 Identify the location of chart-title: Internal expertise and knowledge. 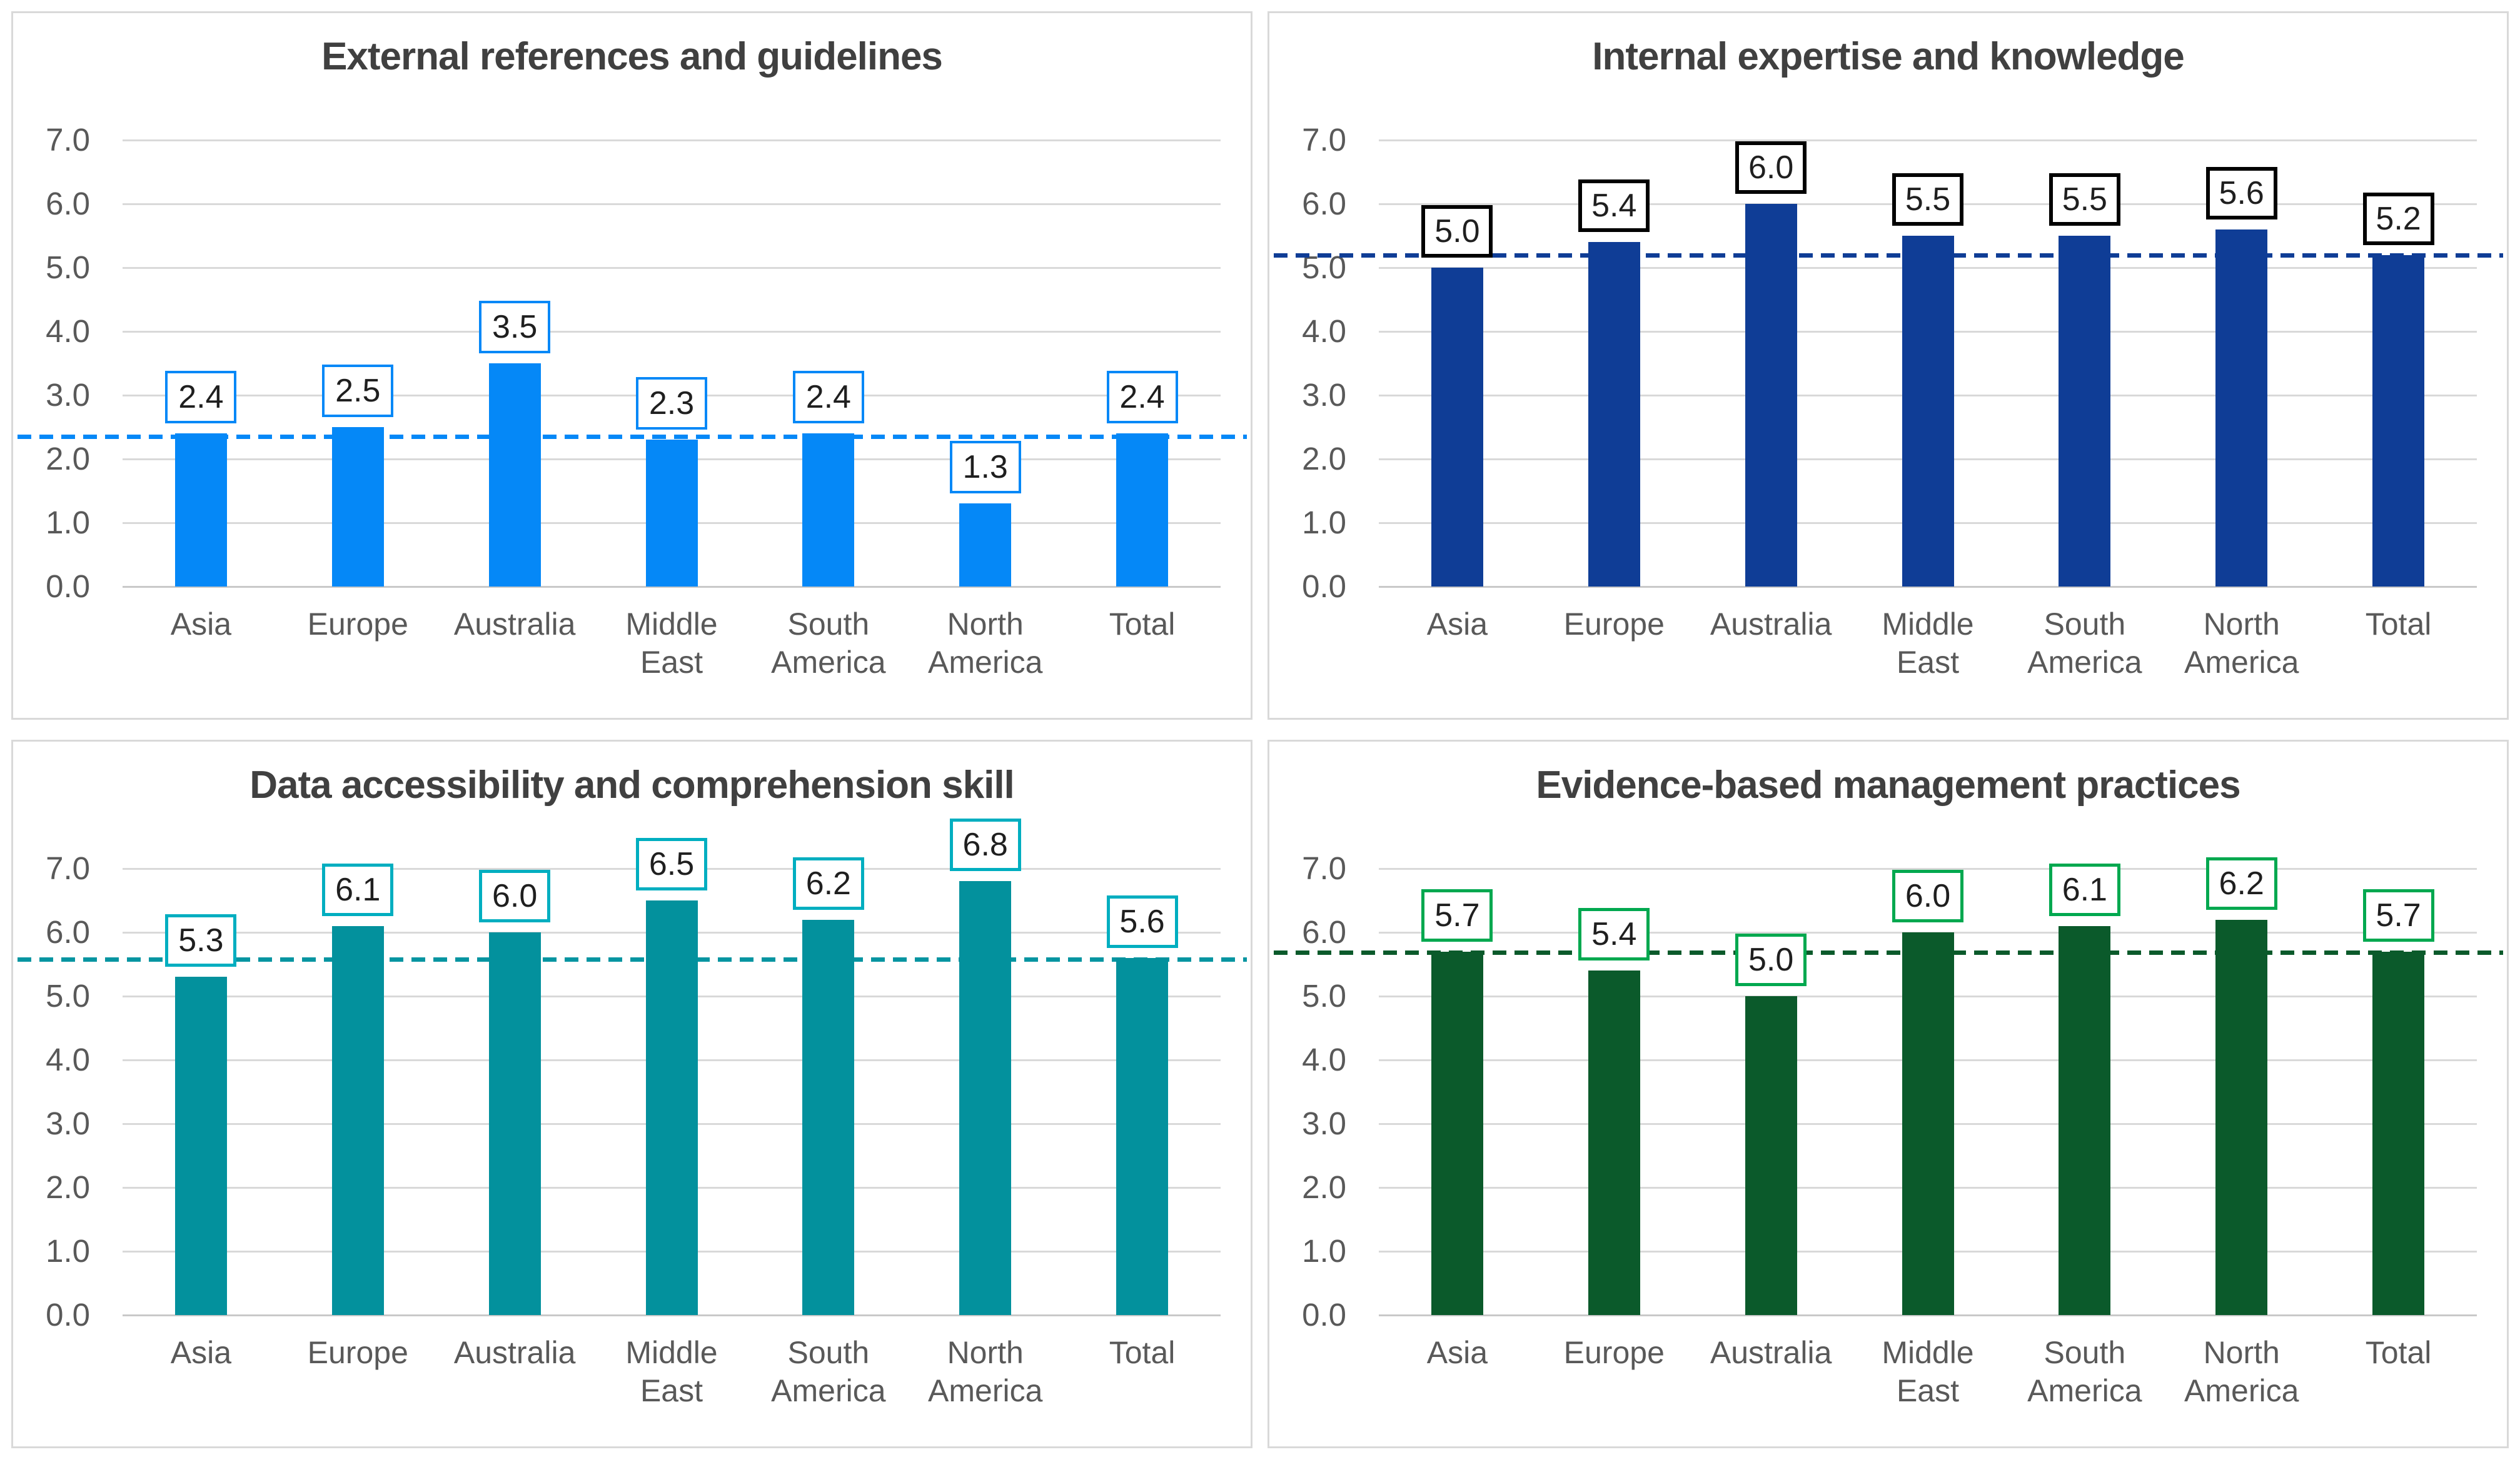
(1889, 57).